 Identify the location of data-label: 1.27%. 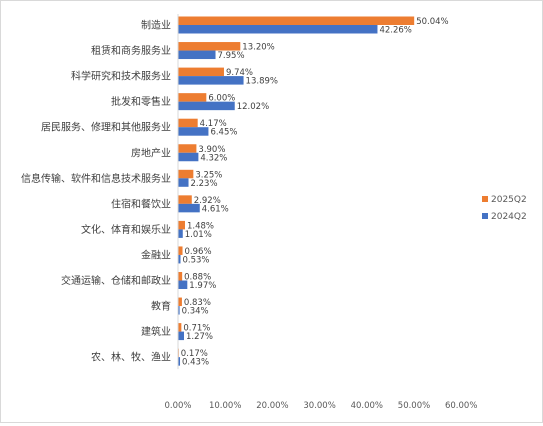
(199, 337).